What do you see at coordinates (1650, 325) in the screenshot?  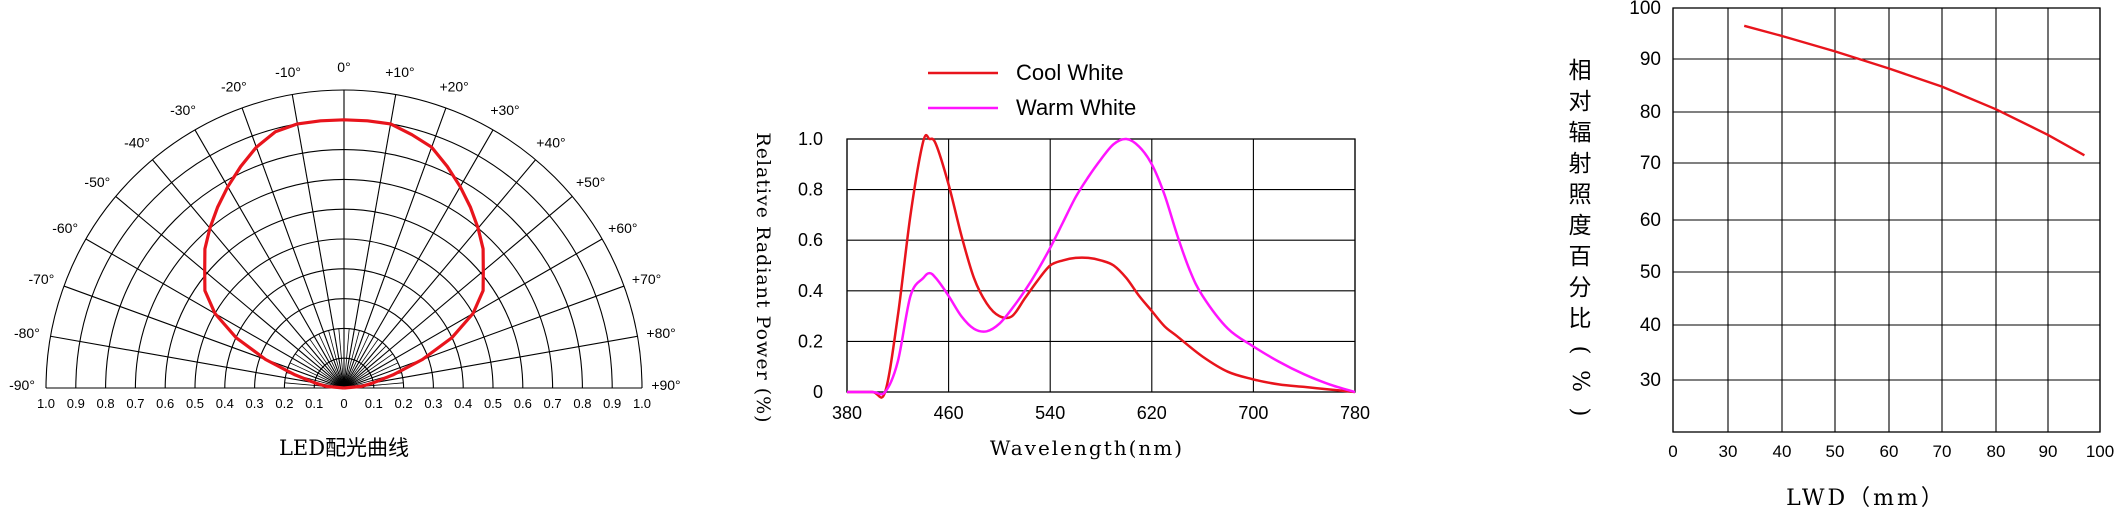 I see `lwd-y-tick-label: 40` at bounding box center [1650, 325].